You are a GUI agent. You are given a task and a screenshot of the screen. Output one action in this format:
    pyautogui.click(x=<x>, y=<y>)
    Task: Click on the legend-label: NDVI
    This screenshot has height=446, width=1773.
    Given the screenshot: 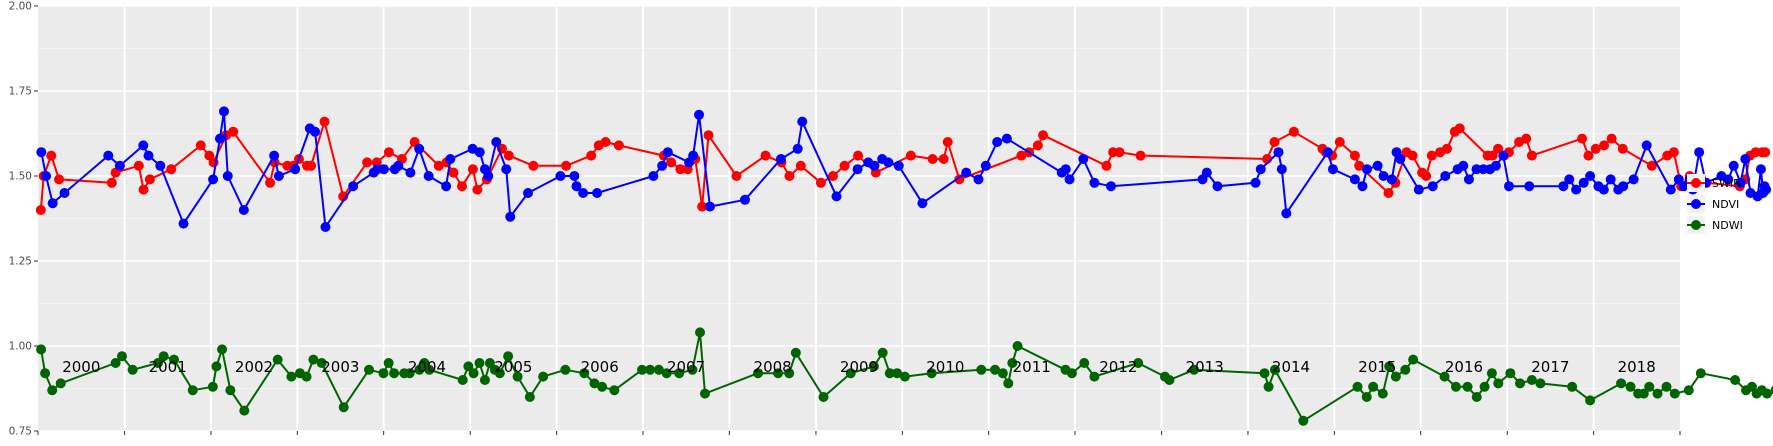 What is the action you would take?
    pyautogui.click(x=1725, y=204)
    